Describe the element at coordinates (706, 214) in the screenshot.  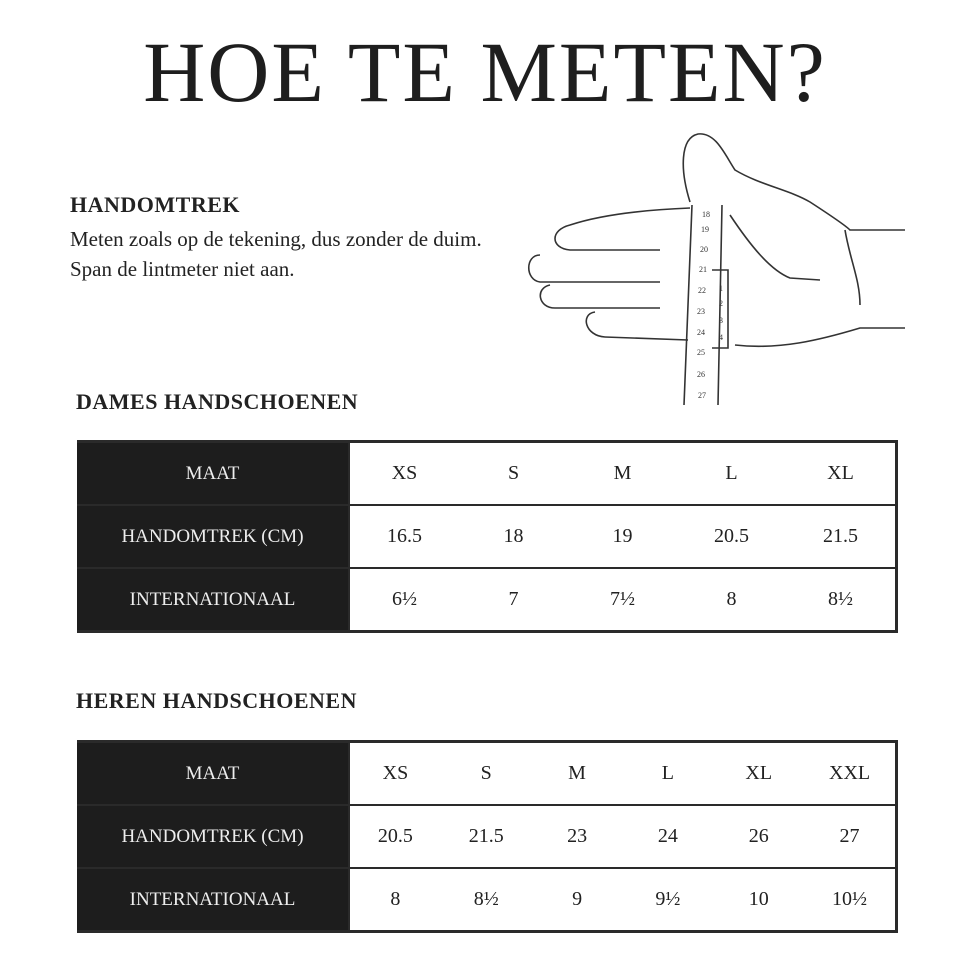
I see `tape-number: 18` at that location.